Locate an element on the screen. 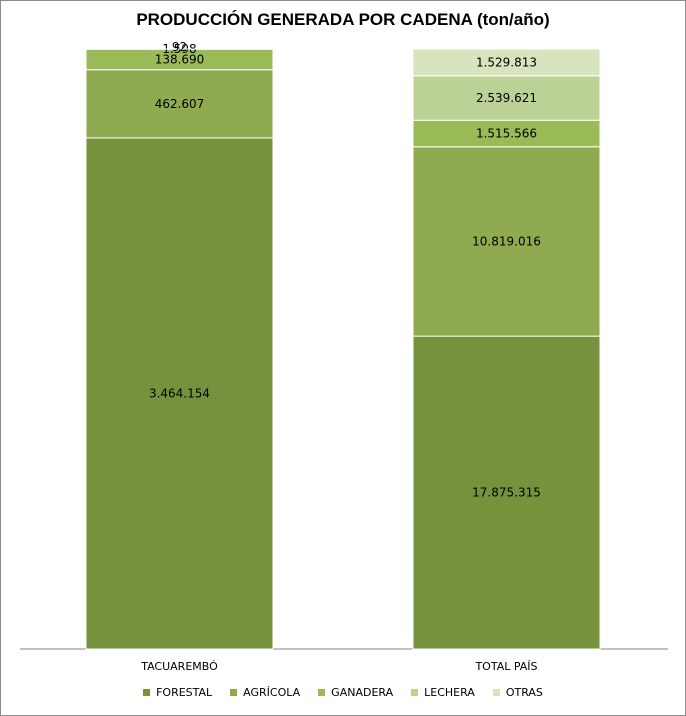  category-label: TOTAL PAÍS is located at coordinates (505, 666).